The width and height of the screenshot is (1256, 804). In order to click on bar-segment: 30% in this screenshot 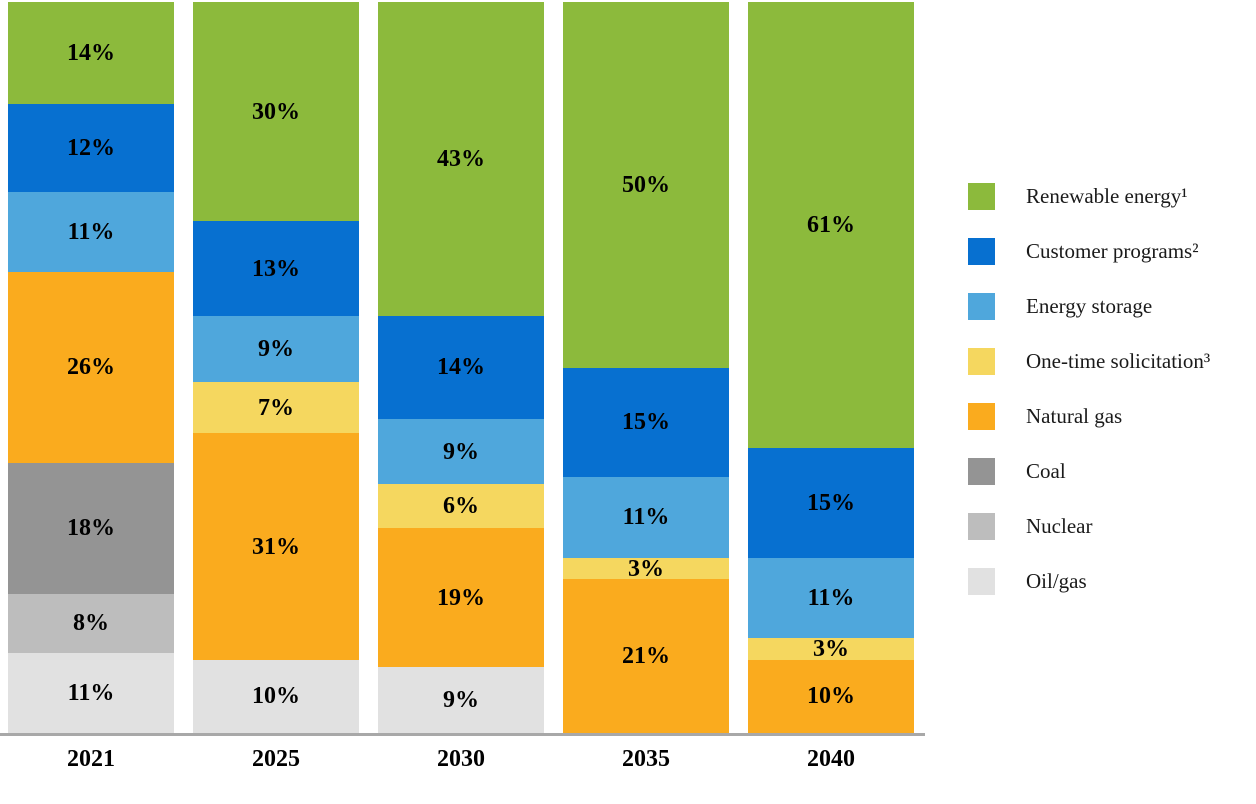, I will do `click(276, 112)`.